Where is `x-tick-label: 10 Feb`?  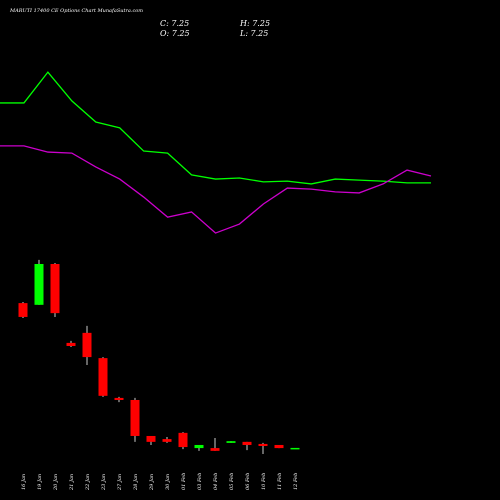 x-tick-label: 10 Feb is located at coordinates (264, 481).